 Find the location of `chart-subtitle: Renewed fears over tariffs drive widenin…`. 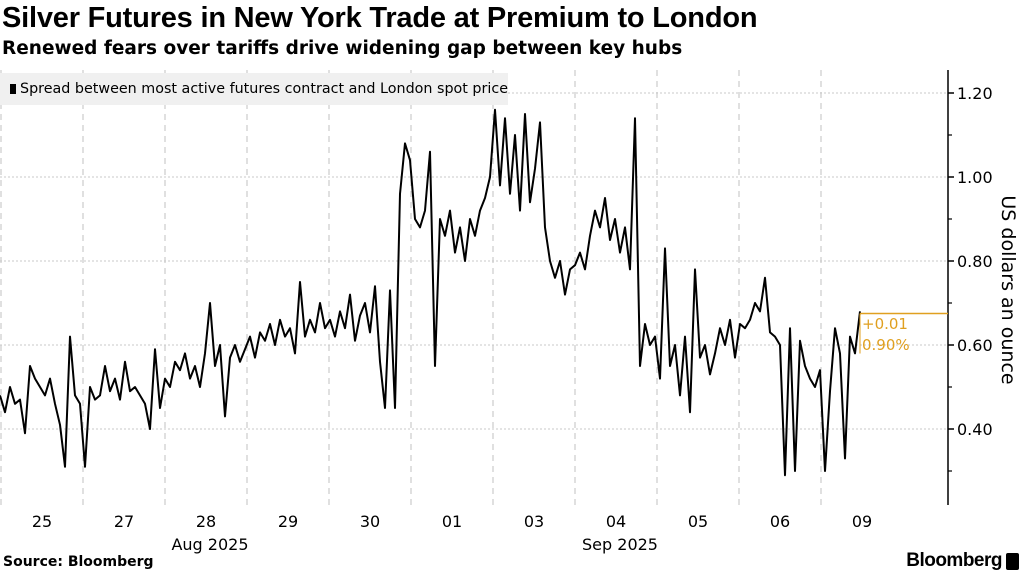

chart-subtitle: Renewed fears over tariffs drive widenin… is located at coordinates (342, 48).